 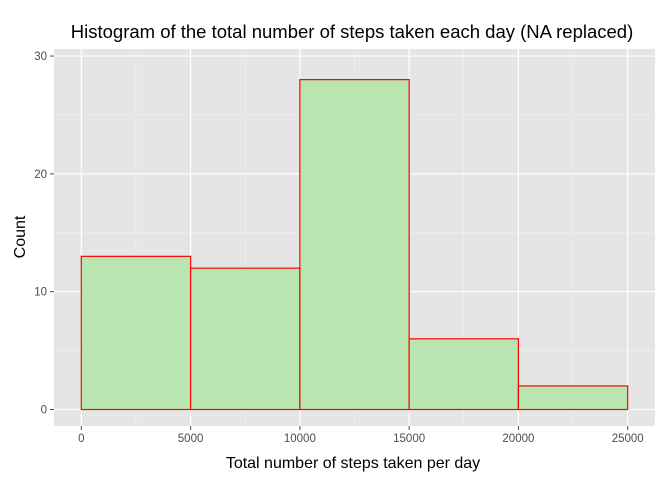 I want to click on y-tick-label: 20, so click(x=40, y=175).